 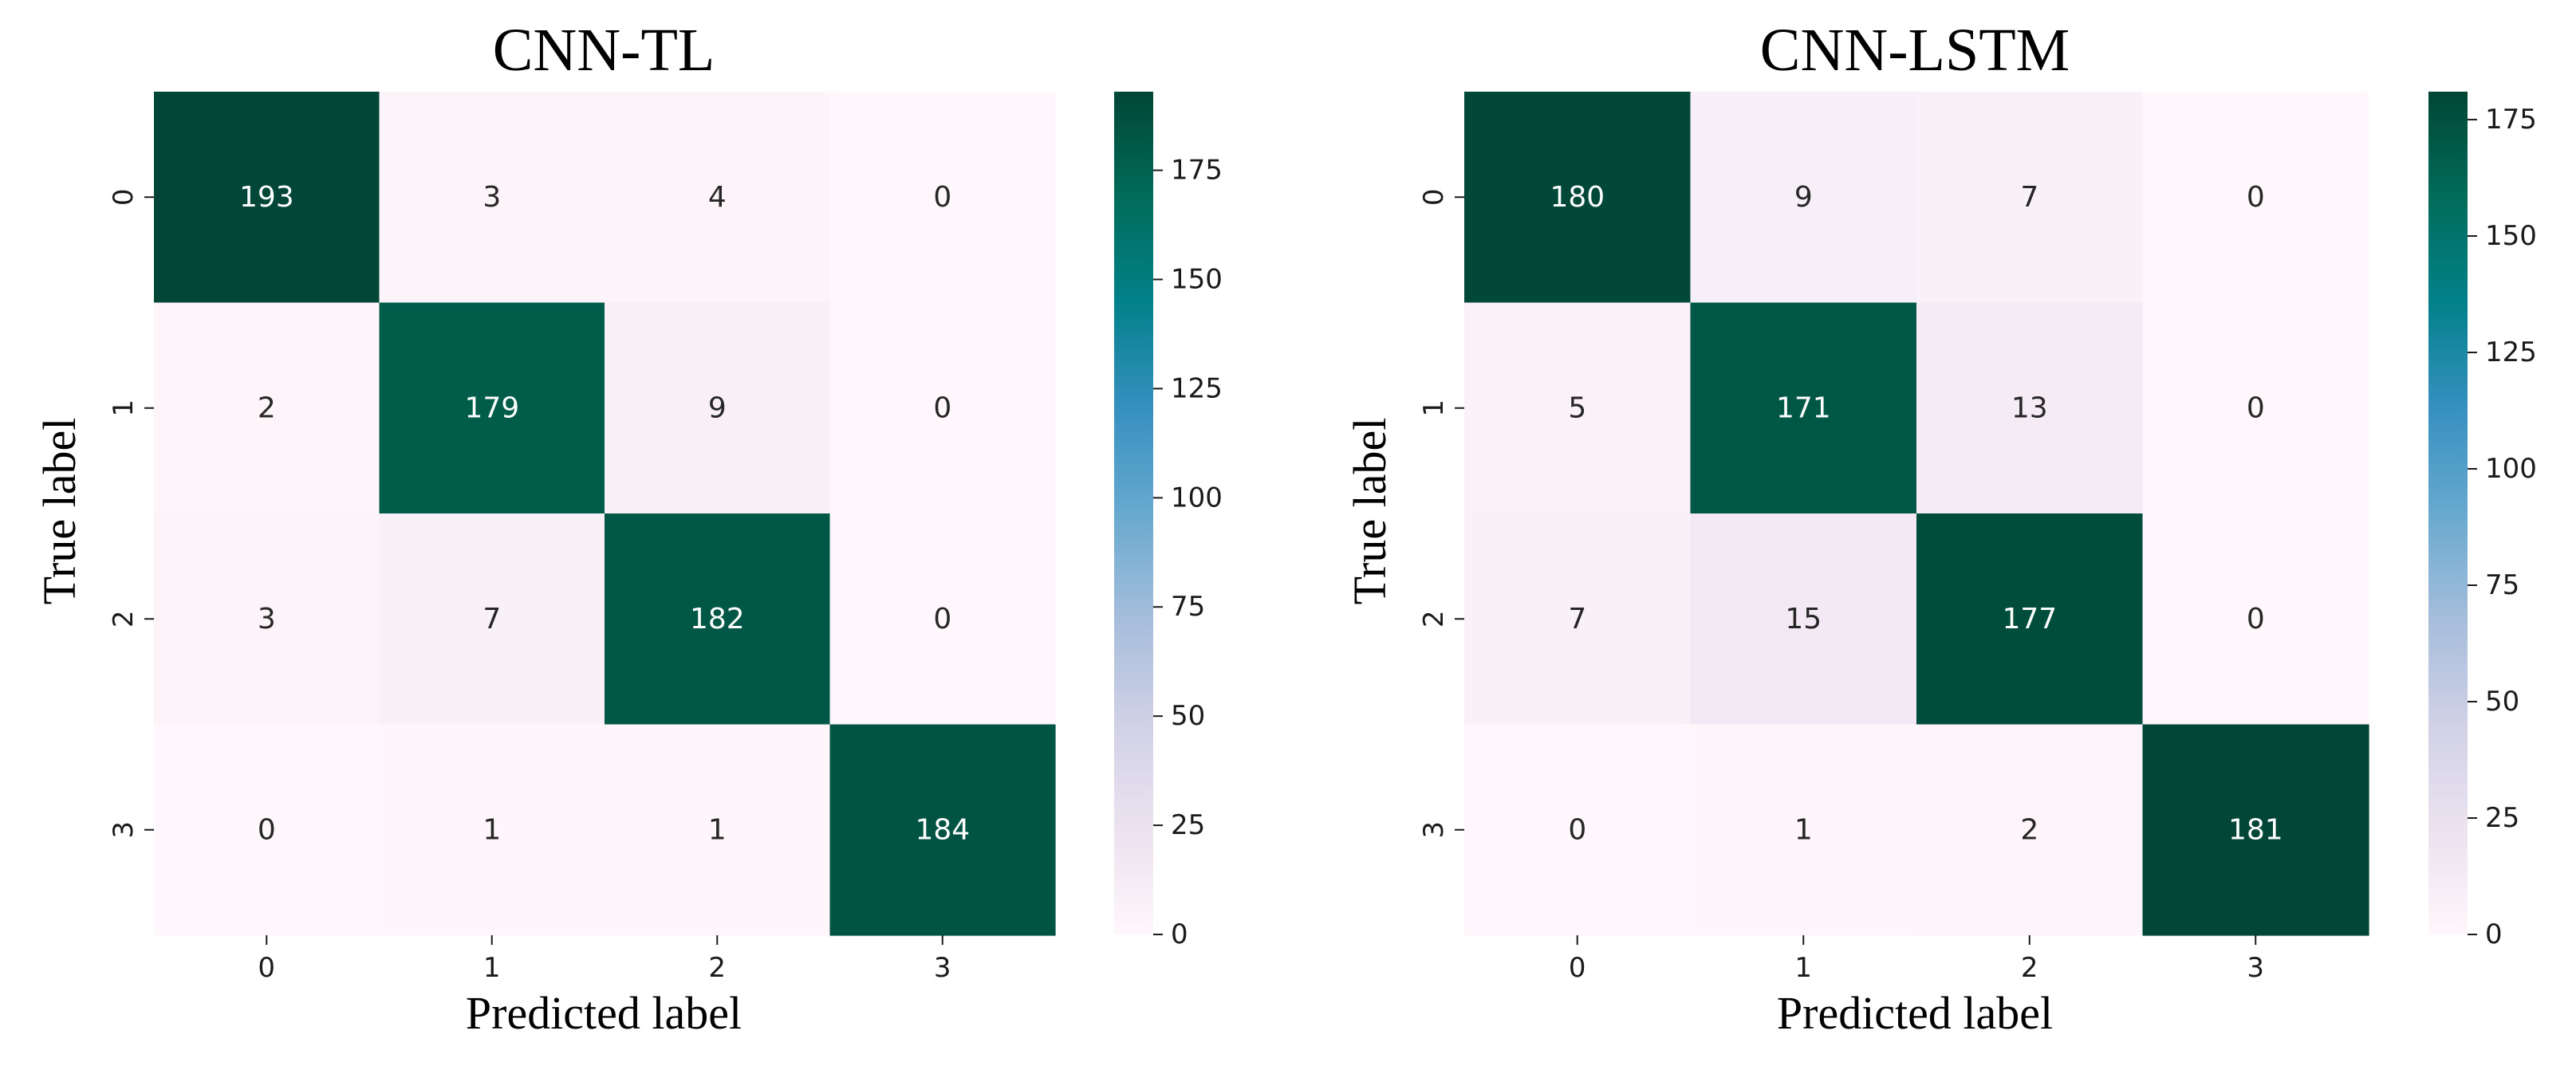 I want to click on cell-value-label: 180, so click(x=1577, y=197).